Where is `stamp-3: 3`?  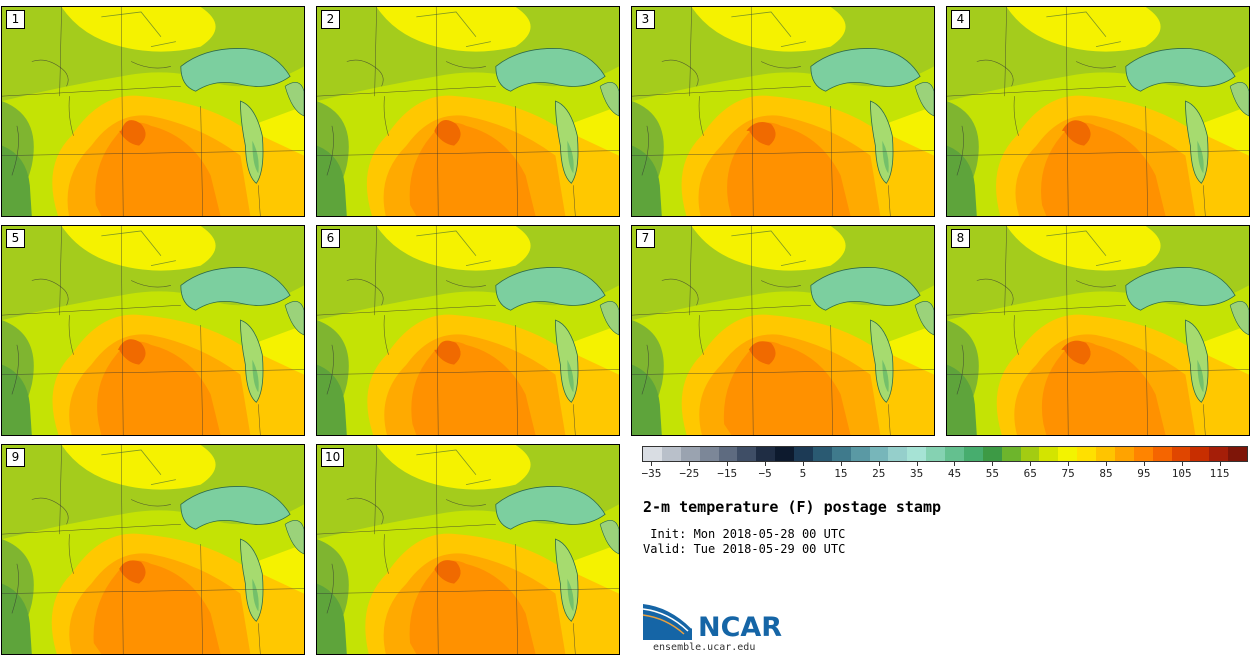
stamp-3: 3 is located at coordinates (783, 111).